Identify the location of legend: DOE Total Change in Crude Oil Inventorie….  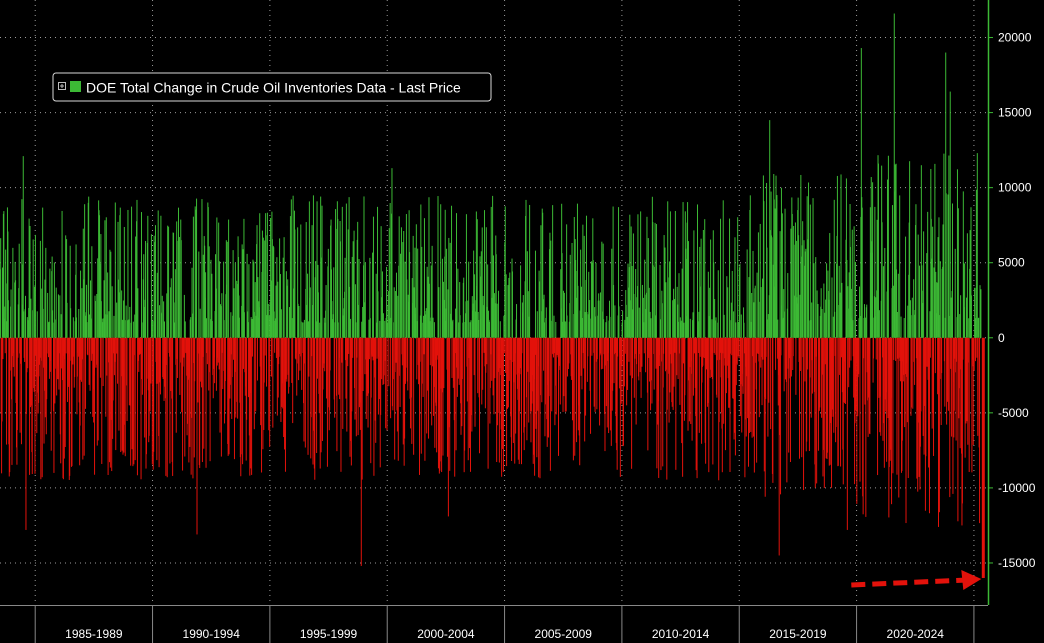
(272, 87).